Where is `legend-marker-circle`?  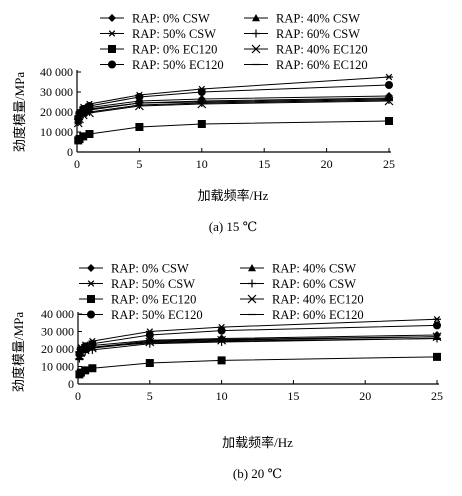 legend-marker-circle is located at coordinates (112, 64).